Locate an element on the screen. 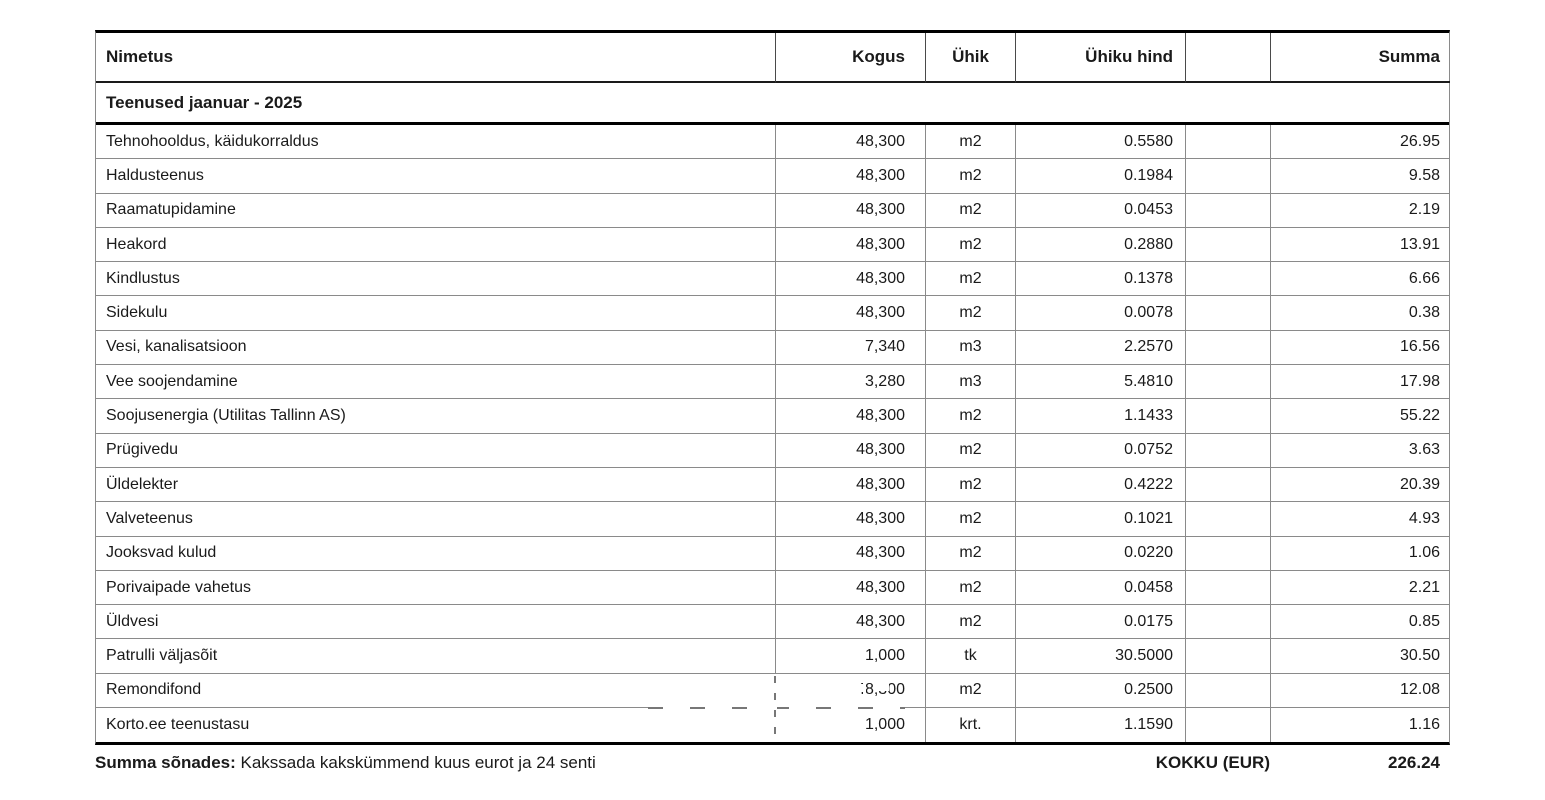 The width and height of the screenshot is (1545, 800). table-row: Valveteenus 48,300 m2 0.1021 4.93 is located at coordinates (773, 519).